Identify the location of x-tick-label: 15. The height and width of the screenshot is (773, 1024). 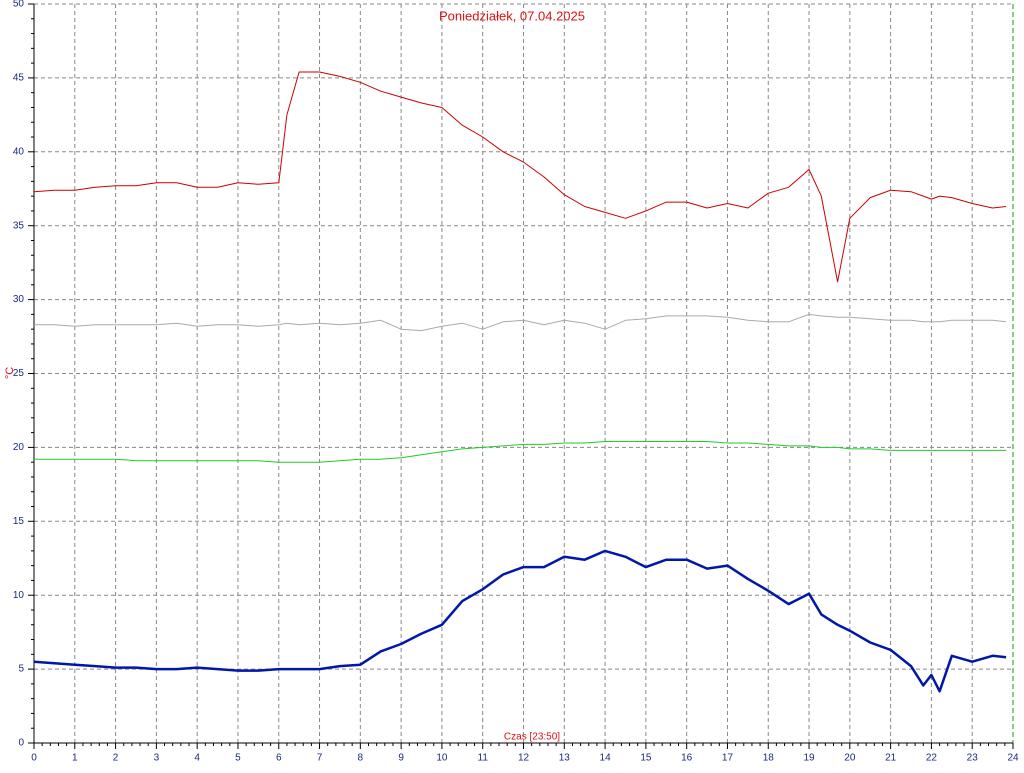
(646, 758).